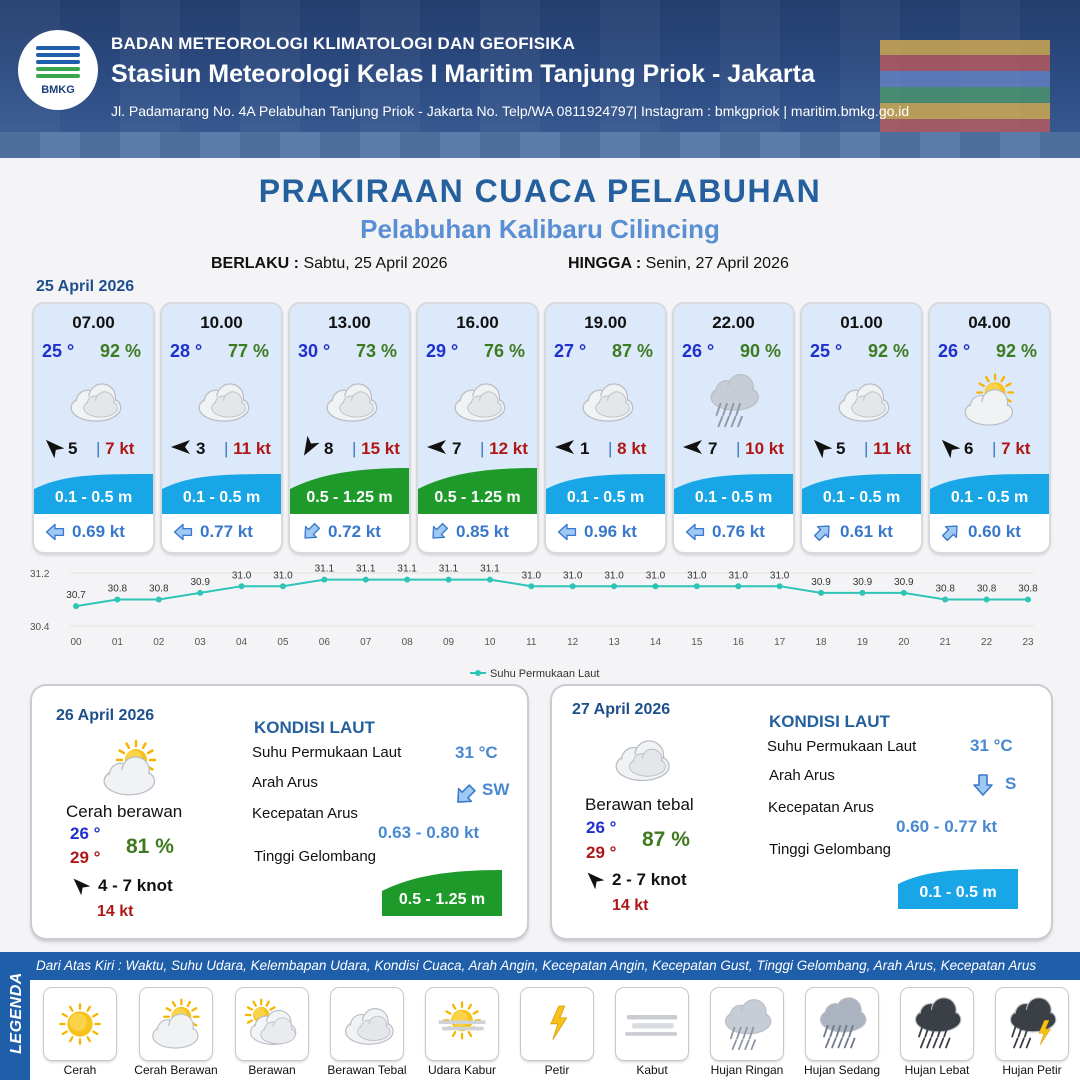 The image size is (1080, 1080). What do you see at coordinates (639, 804) in the screenshot?
I see `day-condition: Berawan tebal` at bounding box center [639, 804].